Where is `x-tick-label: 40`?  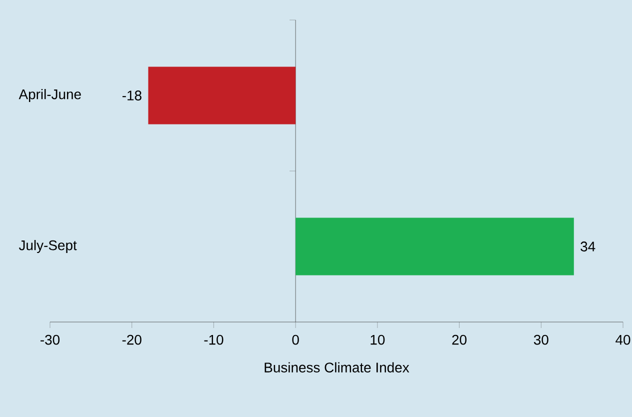 x-tick-label: 40 is located at coordinates (623, 339).